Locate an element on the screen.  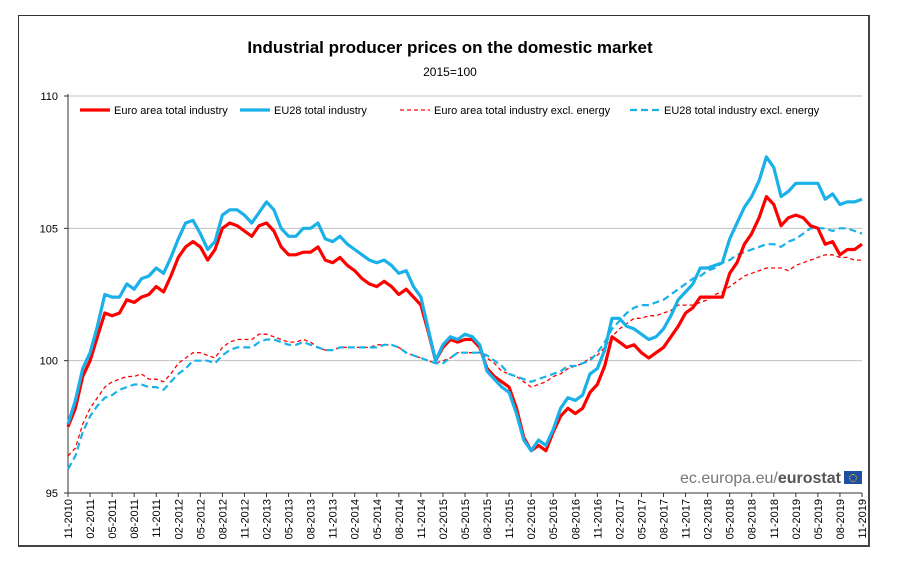
x-tick-label: 08-2016 is located at coordinates (576, 519).